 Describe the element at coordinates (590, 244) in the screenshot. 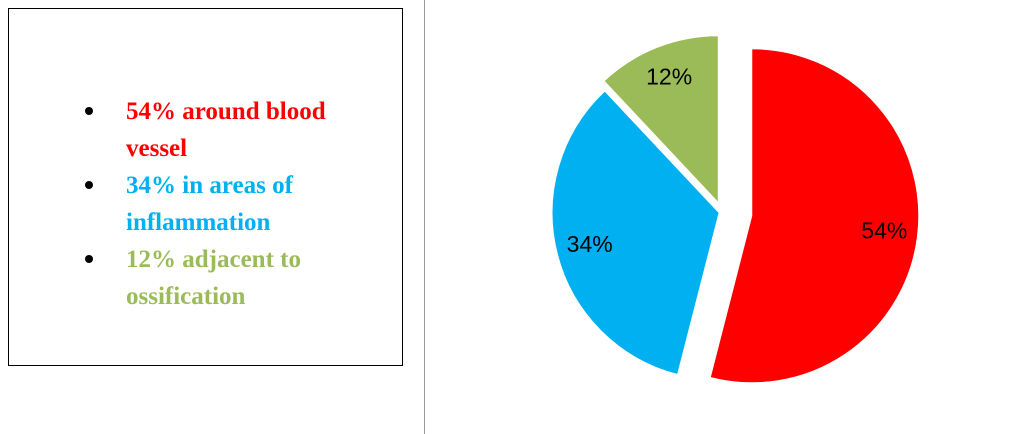

I see `data-label: 34%` at that location.